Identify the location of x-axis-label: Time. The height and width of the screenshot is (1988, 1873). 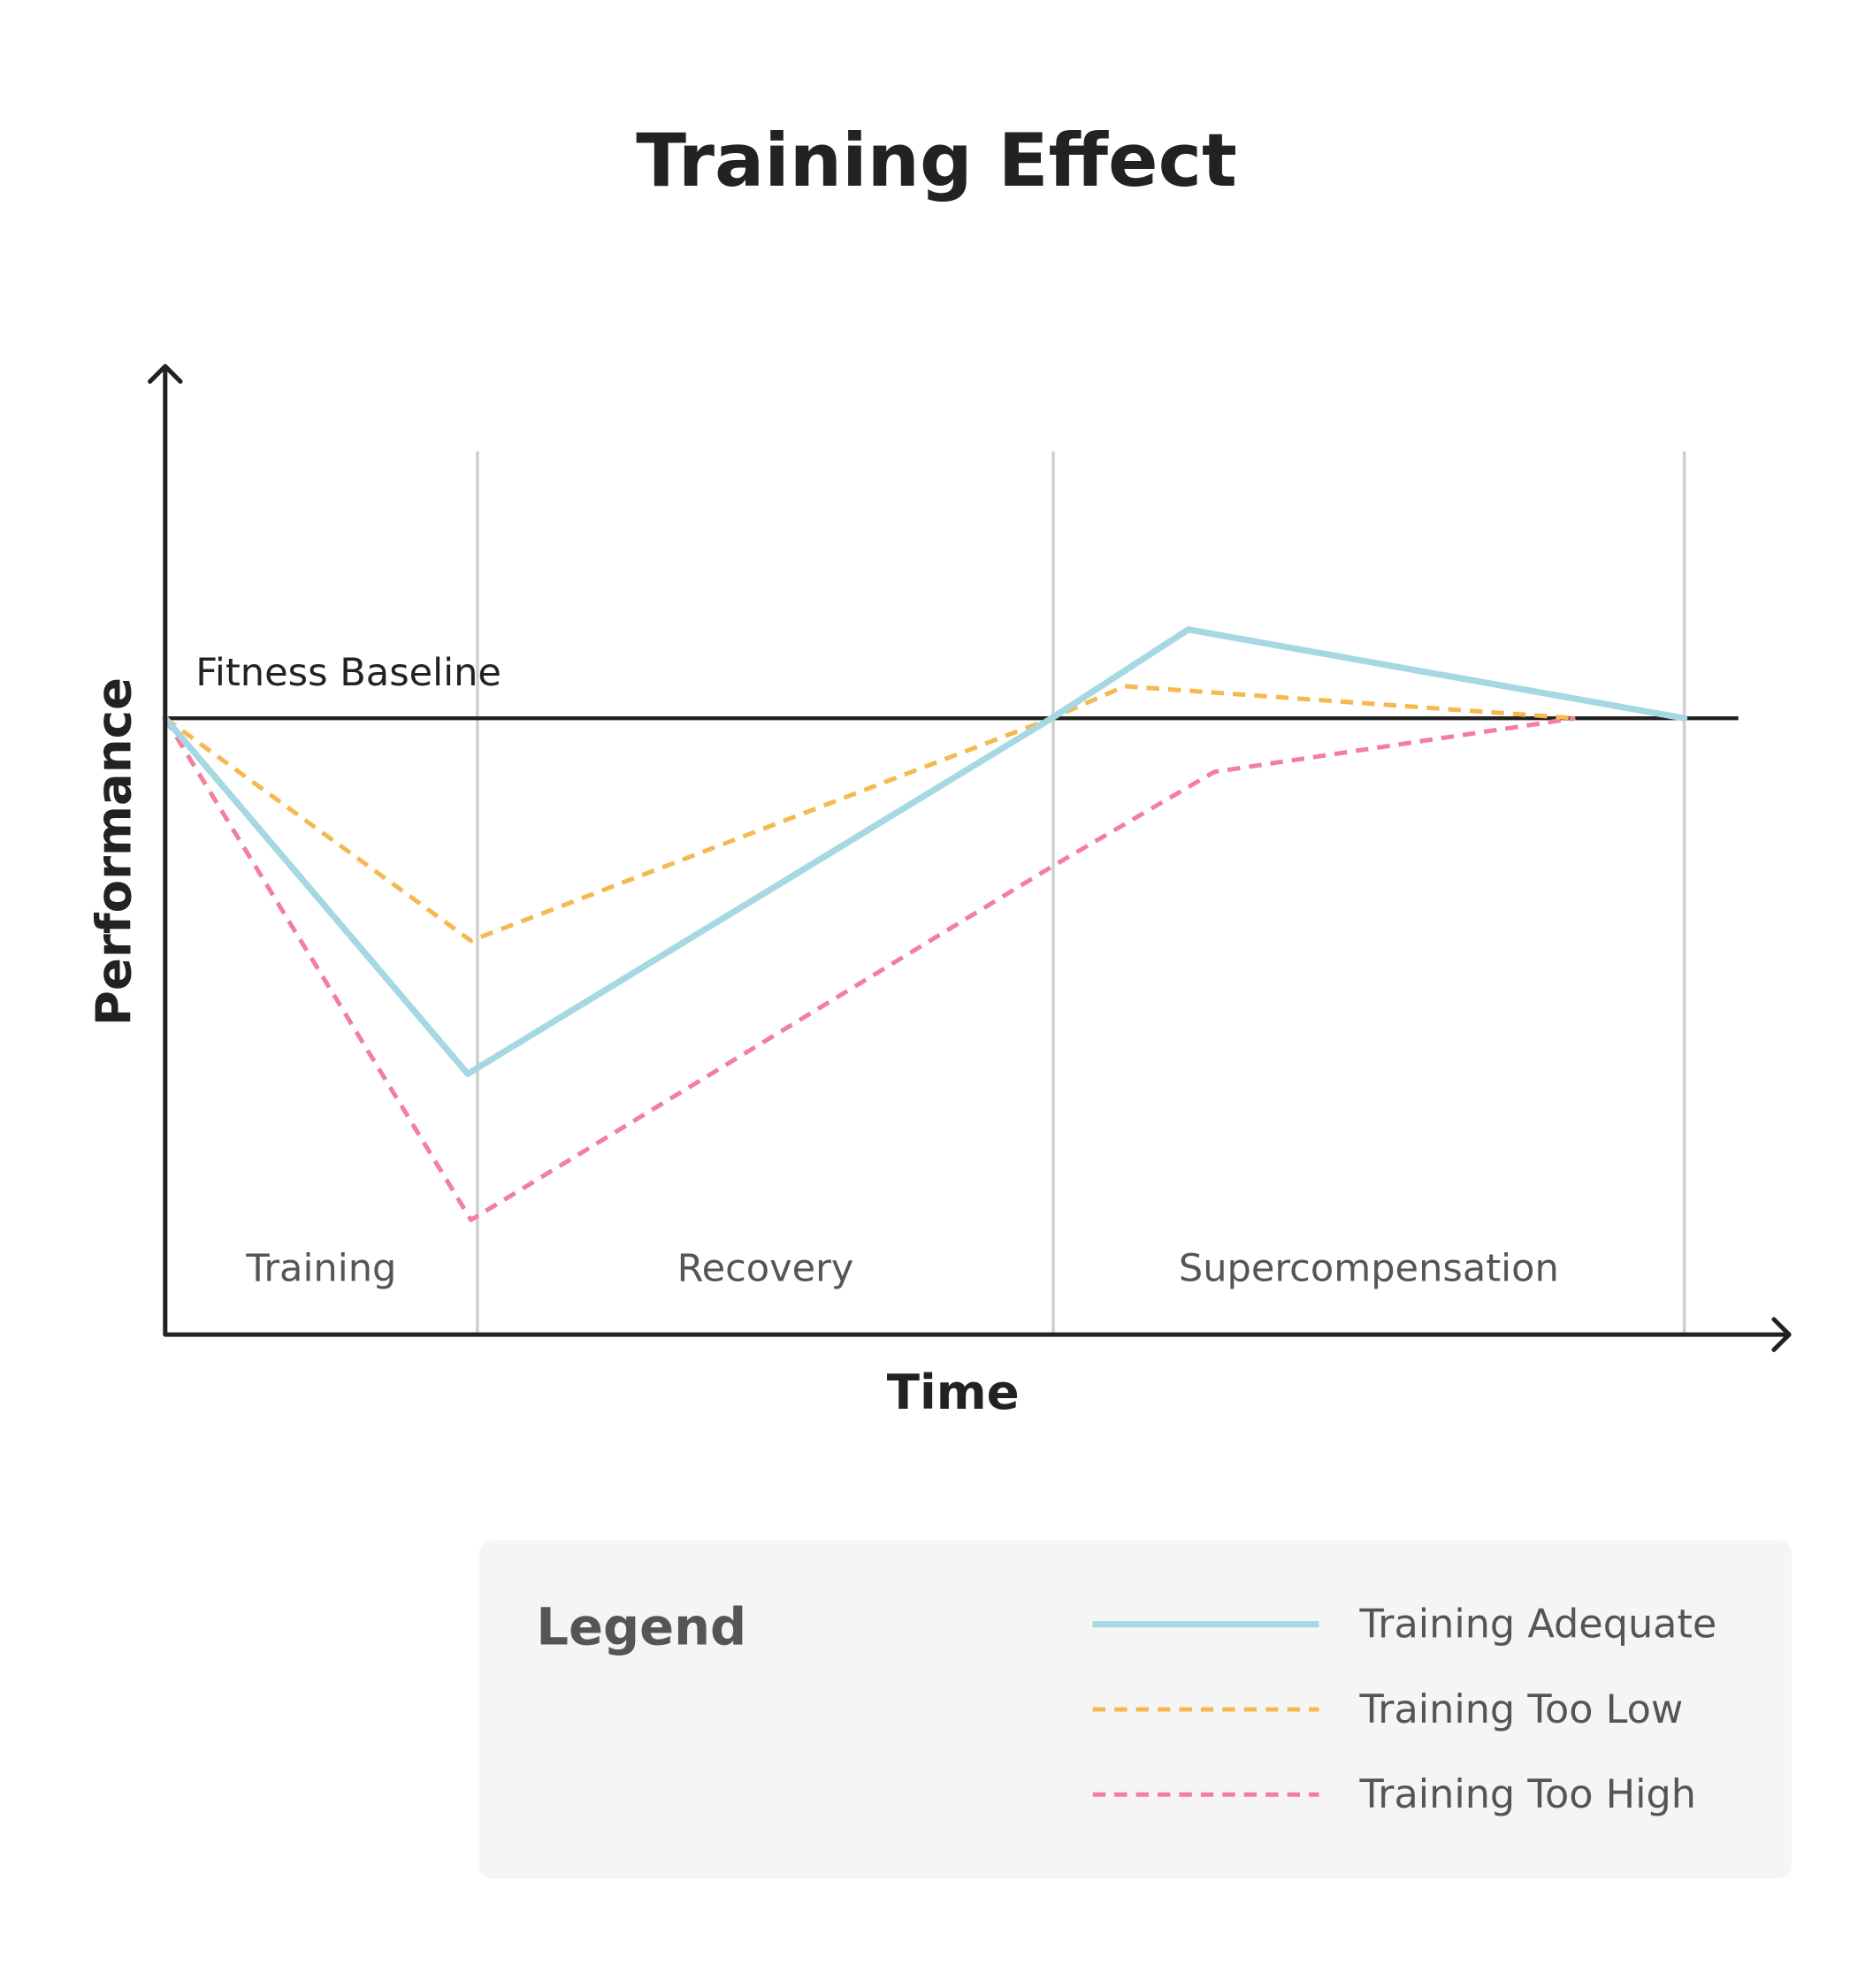
(954, 1392).